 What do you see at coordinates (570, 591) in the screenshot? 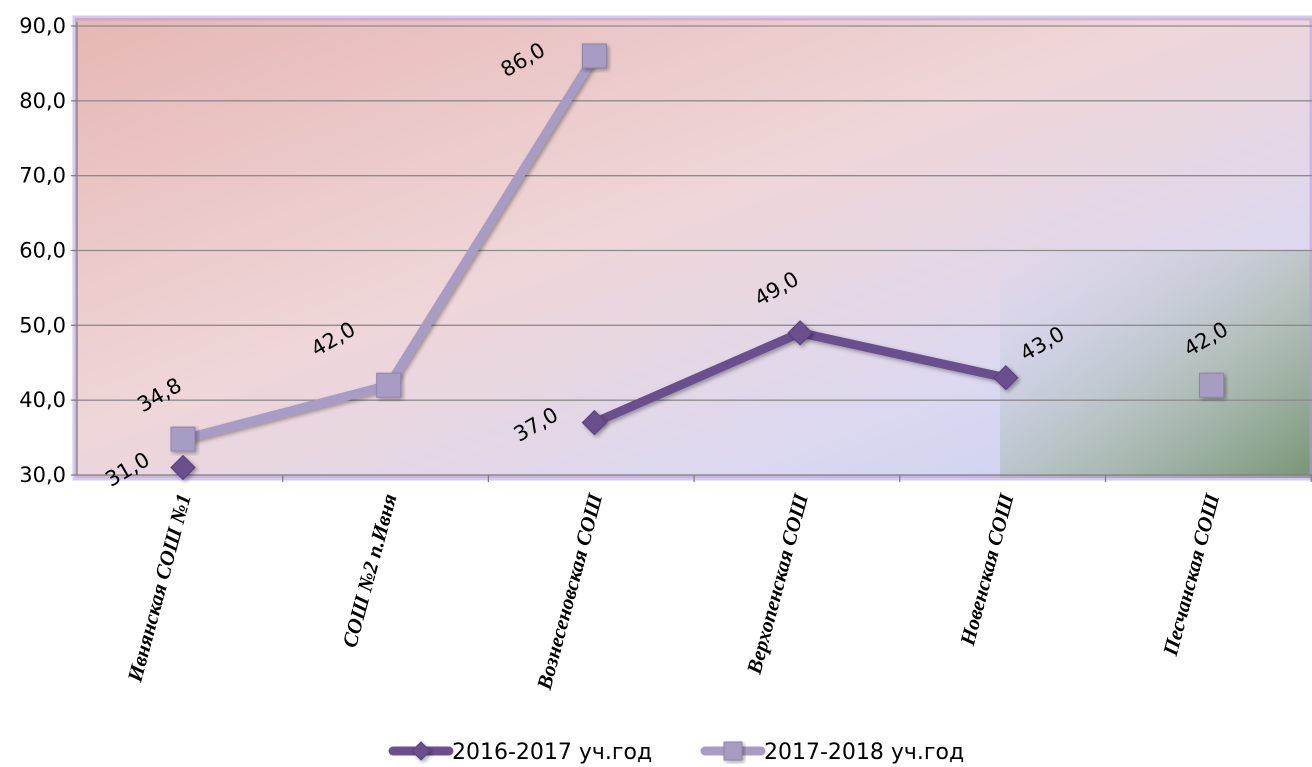
I see `x-category-label: Вознесеновская СОШ` at bounding box center [570, 591].